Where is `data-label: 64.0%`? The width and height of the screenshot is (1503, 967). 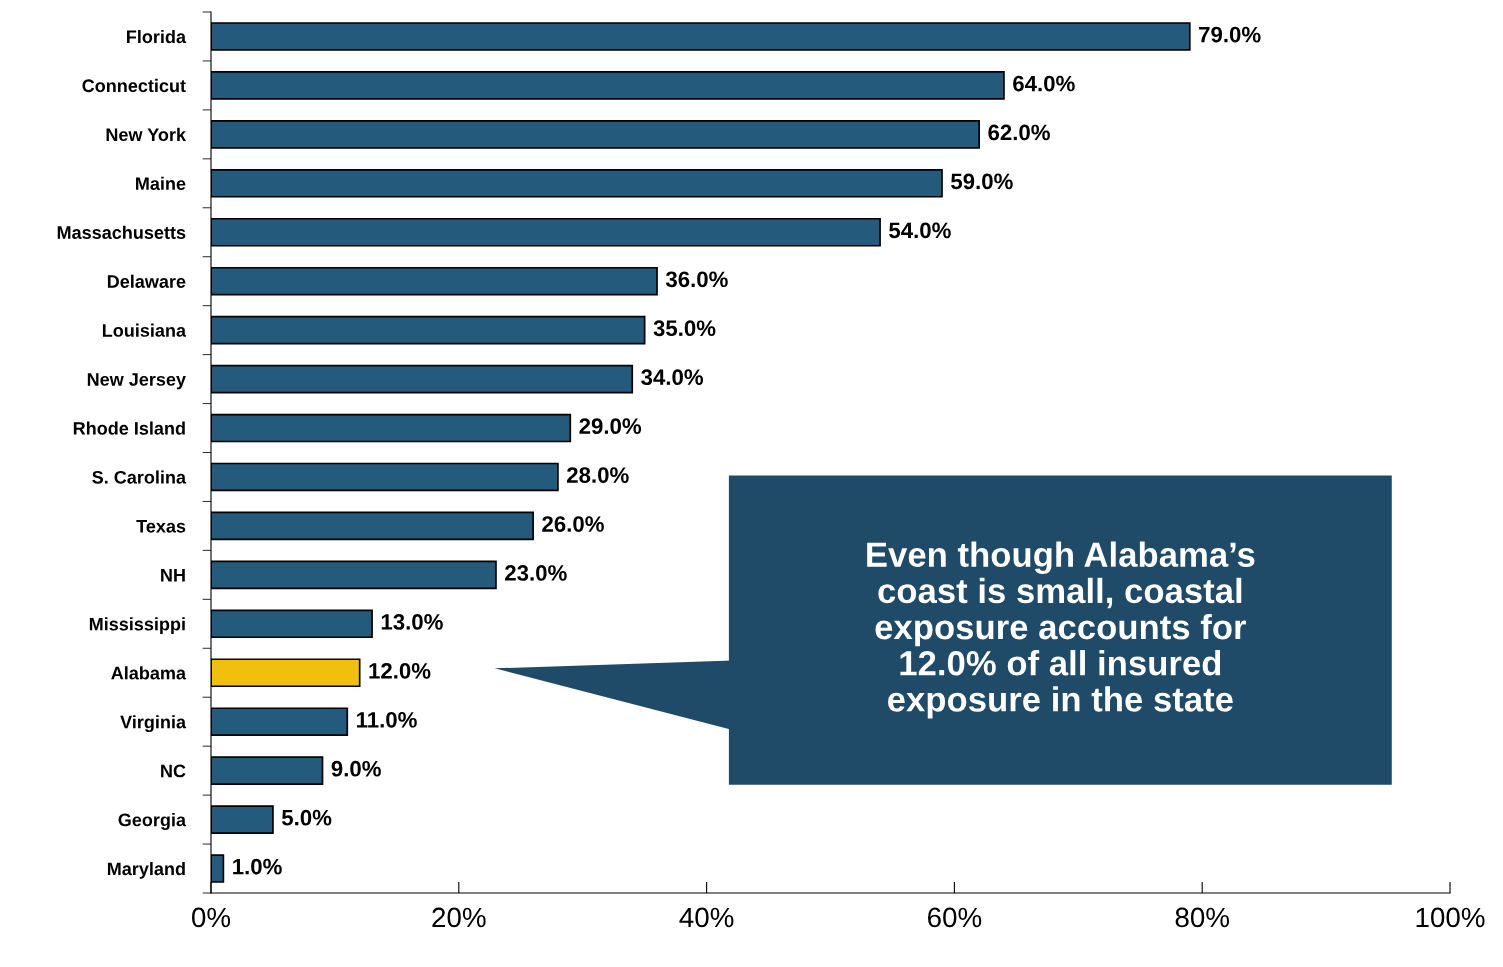 data-label: 64.0% is located at coordinates (1044, 83).